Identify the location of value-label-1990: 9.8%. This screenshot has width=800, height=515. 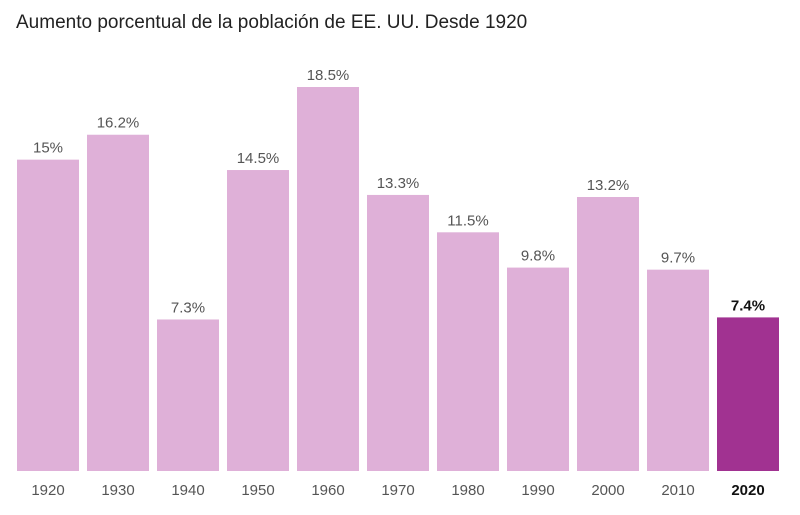
(538, 256).